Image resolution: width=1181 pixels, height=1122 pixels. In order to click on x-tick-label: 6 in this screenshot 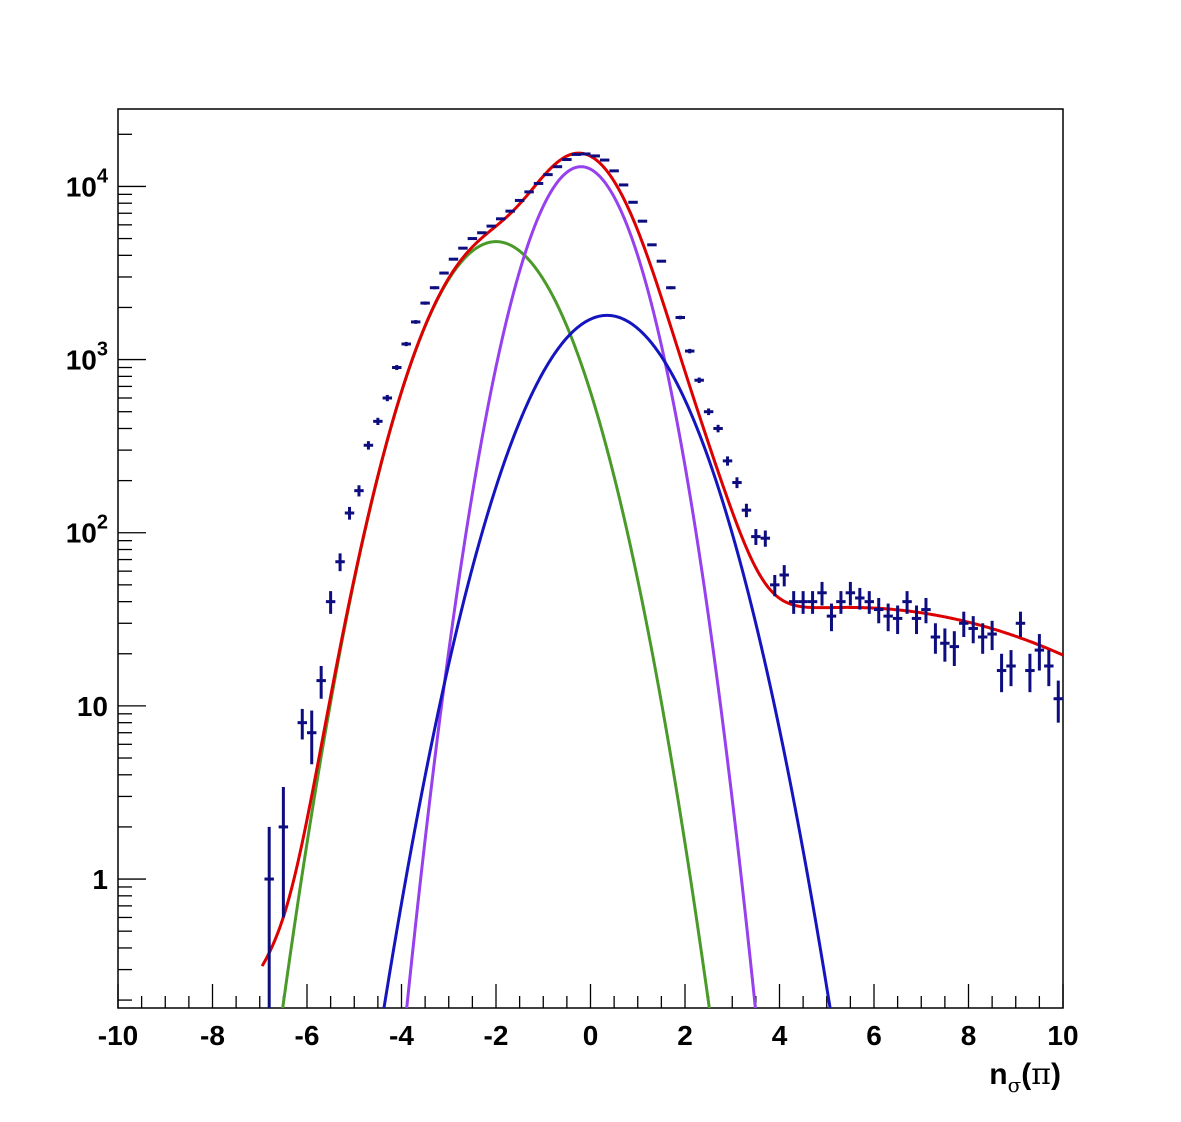, I will do `click(874, 1035)`.